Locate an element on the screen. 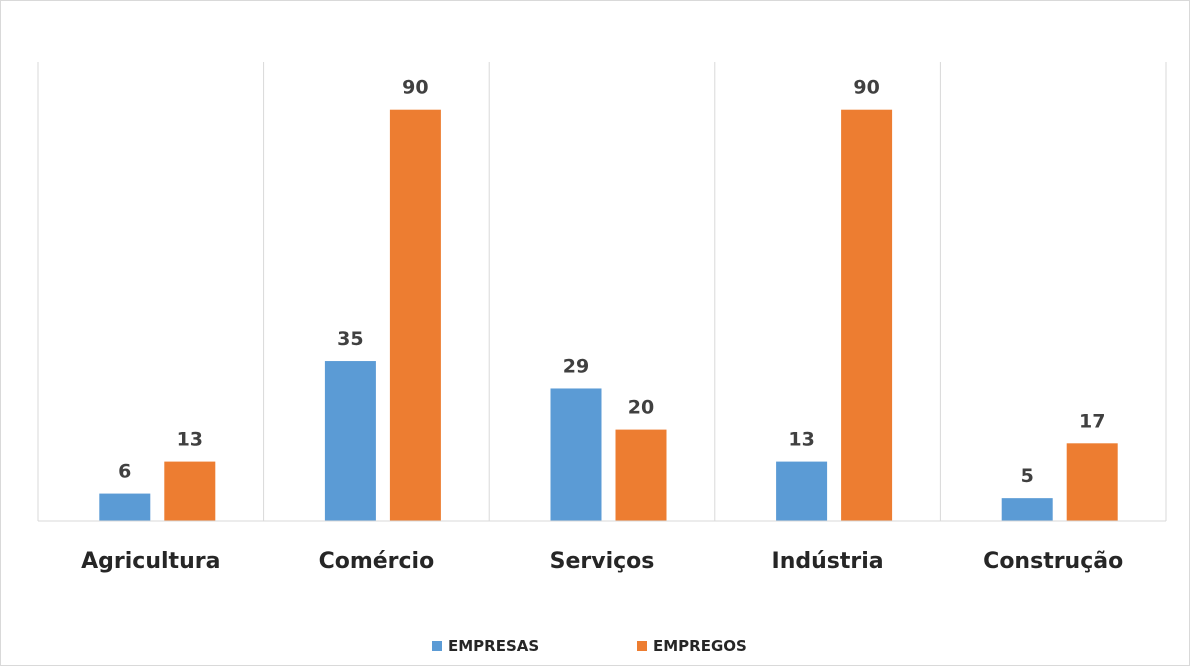  data-label: 6 is located at coordinates (124, 472).